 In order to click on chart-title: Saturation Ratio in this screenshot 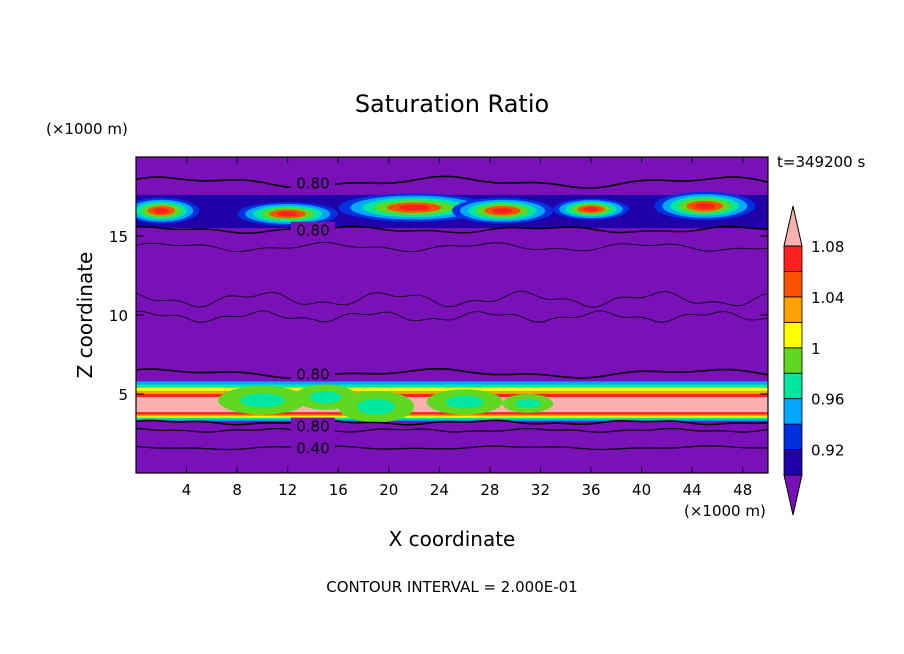, I will do `click(452, 104)`.